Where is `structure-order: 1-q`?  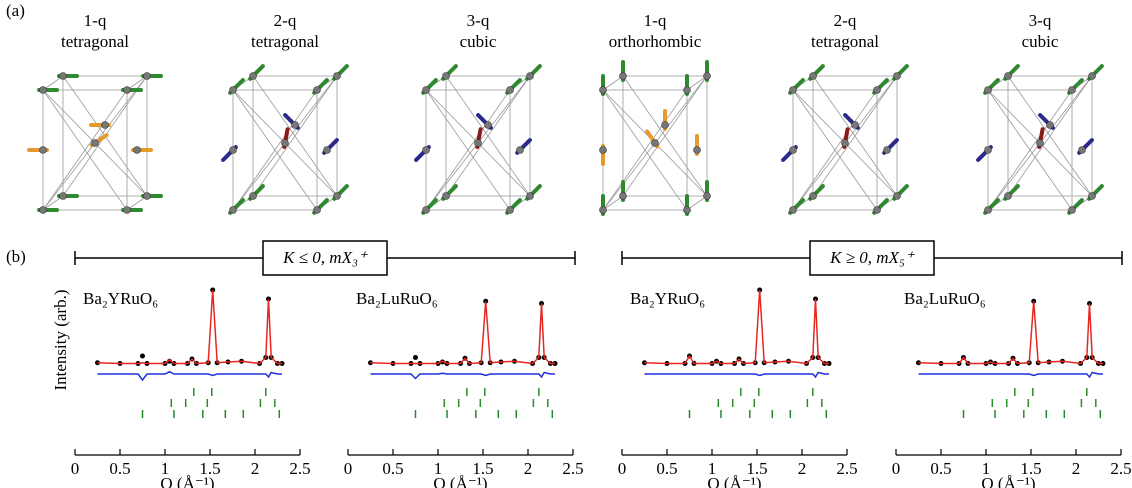
structure-order: 1-q is located at coordinates (95, 20).